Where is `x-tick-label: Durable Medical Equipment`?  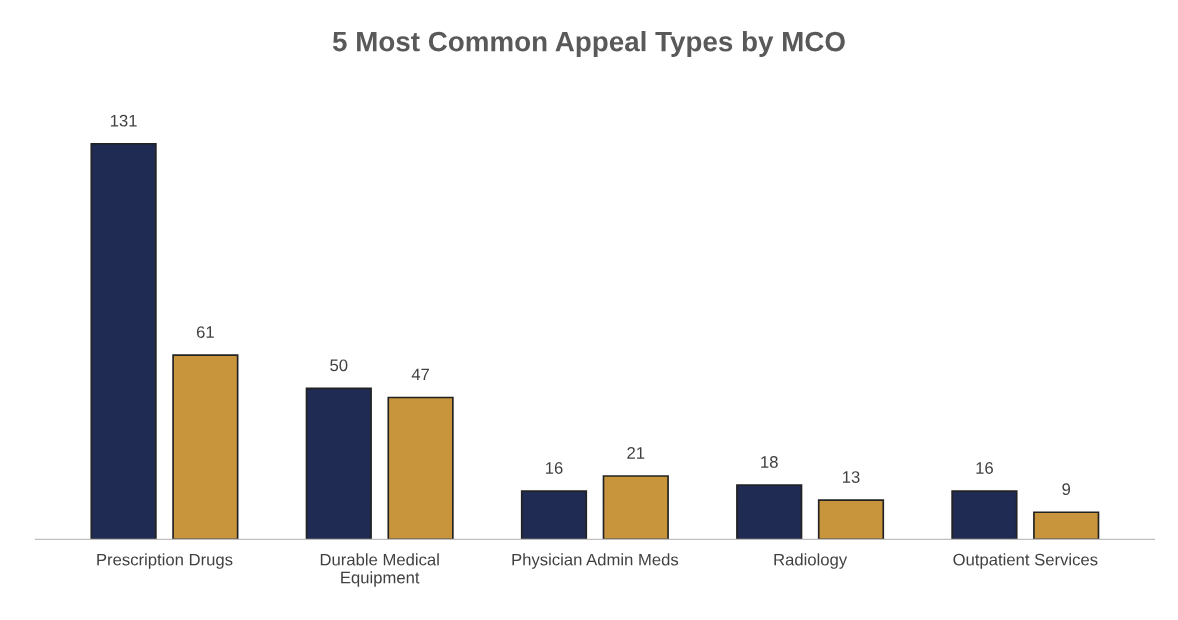
x-tick-label: Durable Medical Equipment is located at coordinates (379, 570).